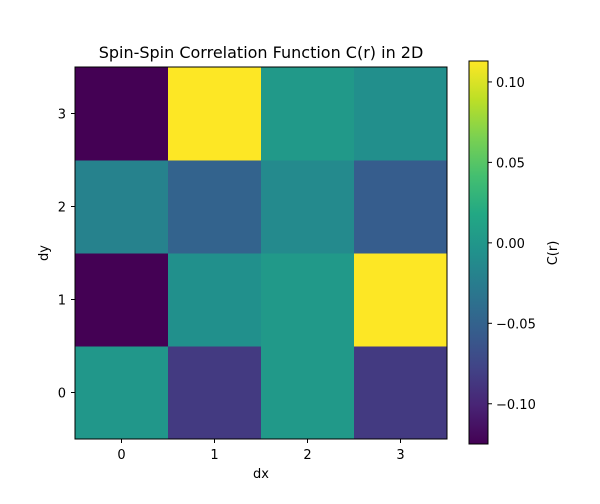 Image resolution: width=600 pixels, height=504 pixels. I want to click on x-axis-ticks: 0 1 2 3, so click(261, 451).